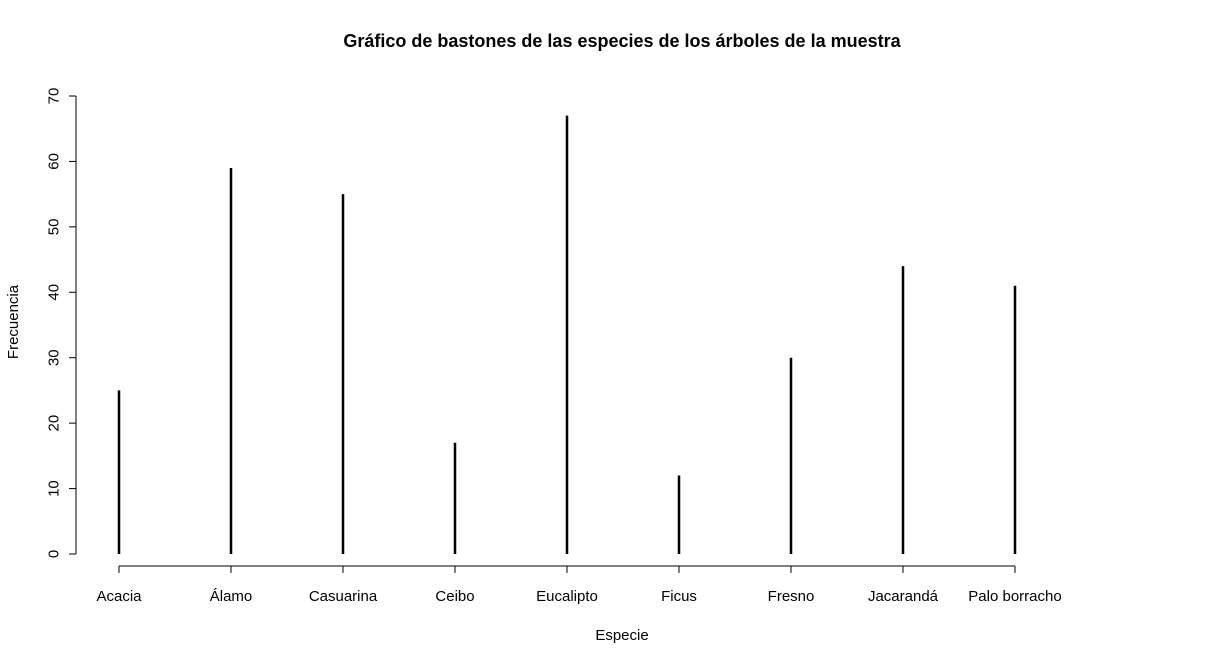 The height and width of the screenshot is (664, 1208). Describe the element at coordinates (621, 635) in the screenshot. I see `x-axis-label: Especie` at that location.